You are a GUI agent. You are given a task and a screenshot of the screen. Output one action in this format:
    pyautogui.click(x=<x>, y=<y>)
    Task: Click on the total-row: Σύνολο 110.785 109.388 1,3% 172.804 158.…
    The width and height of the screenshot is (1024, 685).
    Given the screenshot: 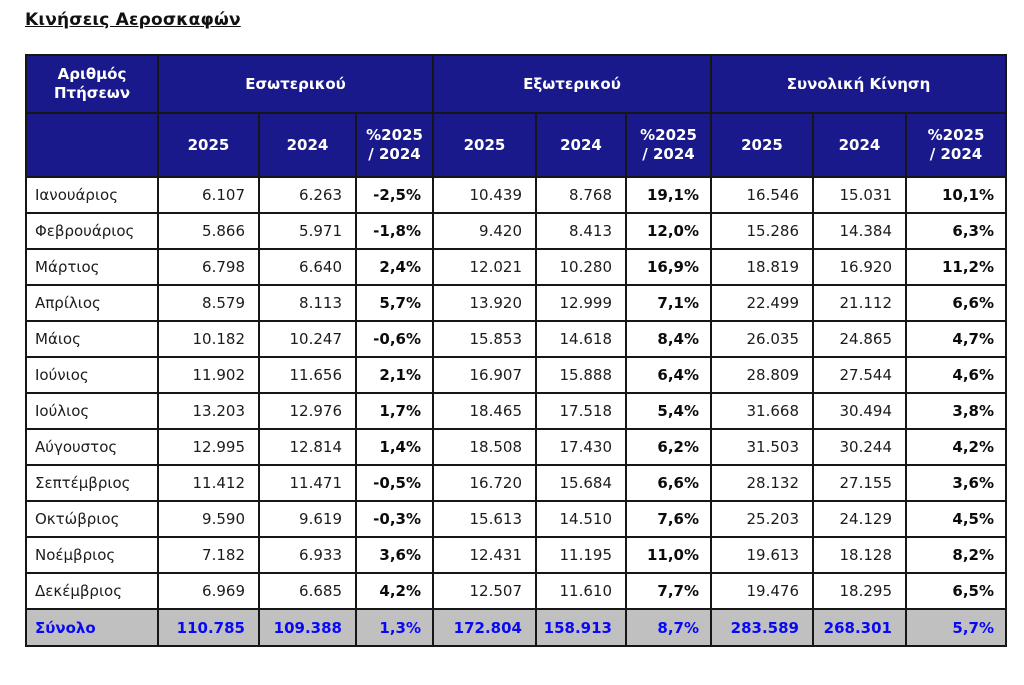 What is the action you would take?
    pyautogui.click(x=516, y=627)
    